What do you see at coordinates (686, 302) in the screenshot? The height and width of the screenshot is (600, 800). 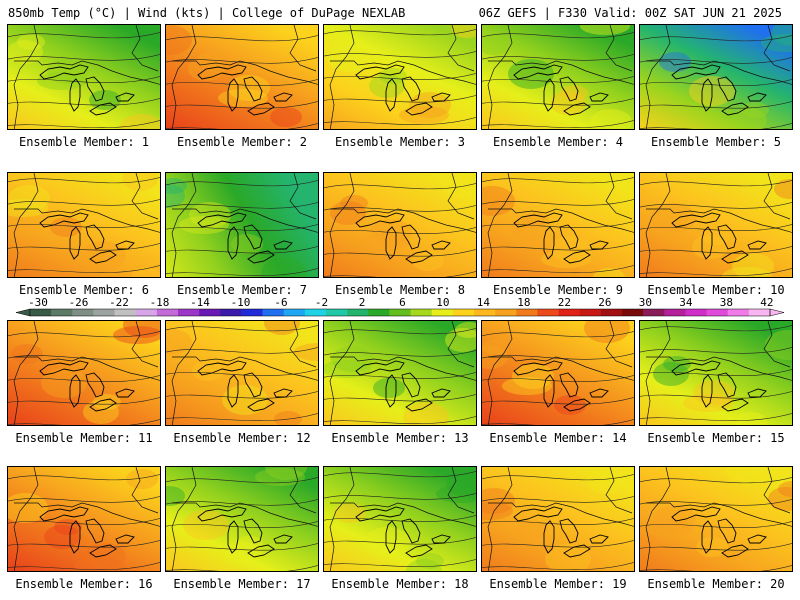 I see `colorbar-tick-label: 34` at bounding box center [686, 302].